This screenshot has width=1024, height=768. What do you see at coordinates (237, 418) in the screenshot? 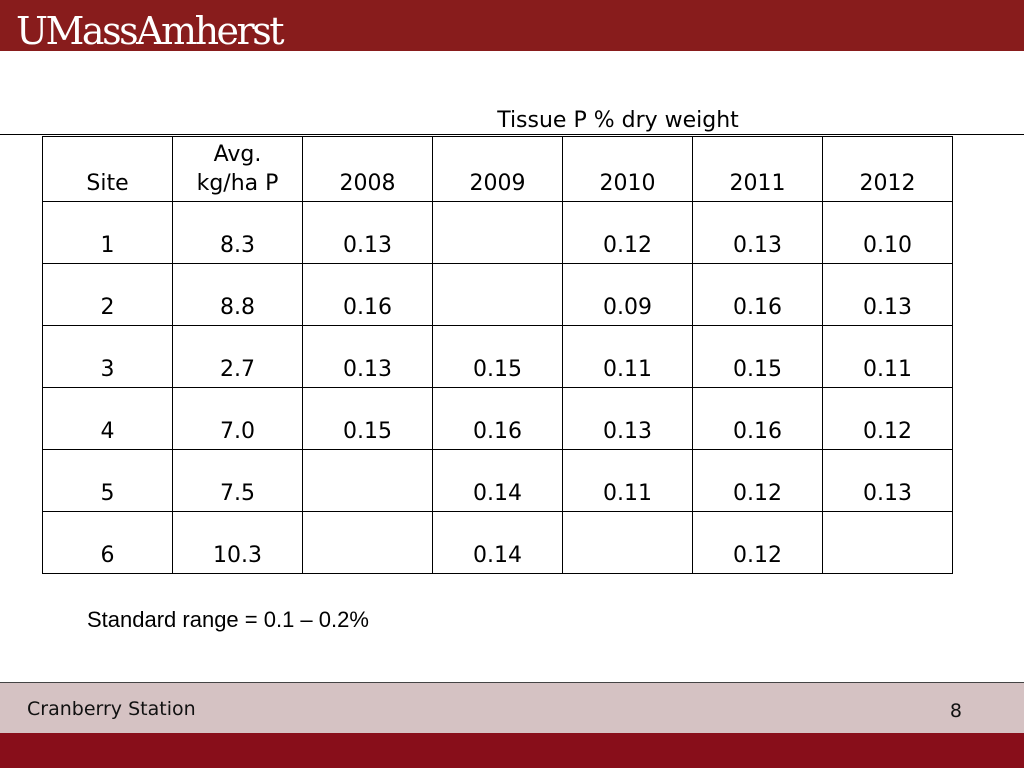
I see `cell-avg-kg-ha-p: 7.0` at bounding box center [237, 418].